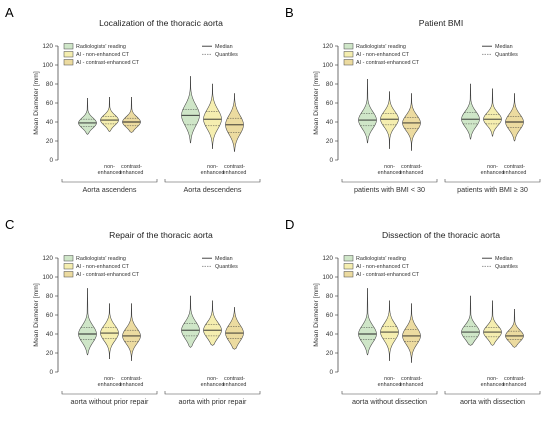 This screenshot has height=422, width=550. Describe the element at coordinates (213, 189) in the screenshot. I see `group-label: Aorta descendens` at that location.